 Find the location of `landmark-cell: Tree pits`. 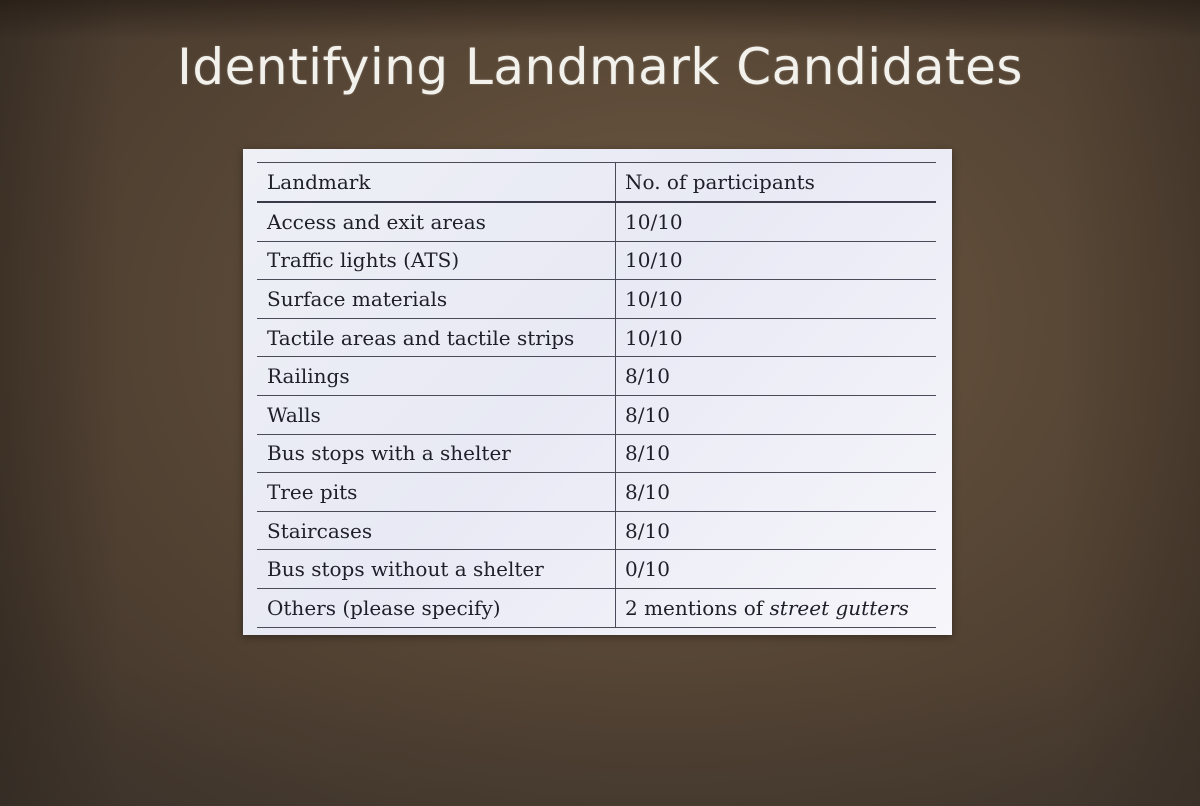

landmark-cell: Tree pits is located at coordinates (436, 492).